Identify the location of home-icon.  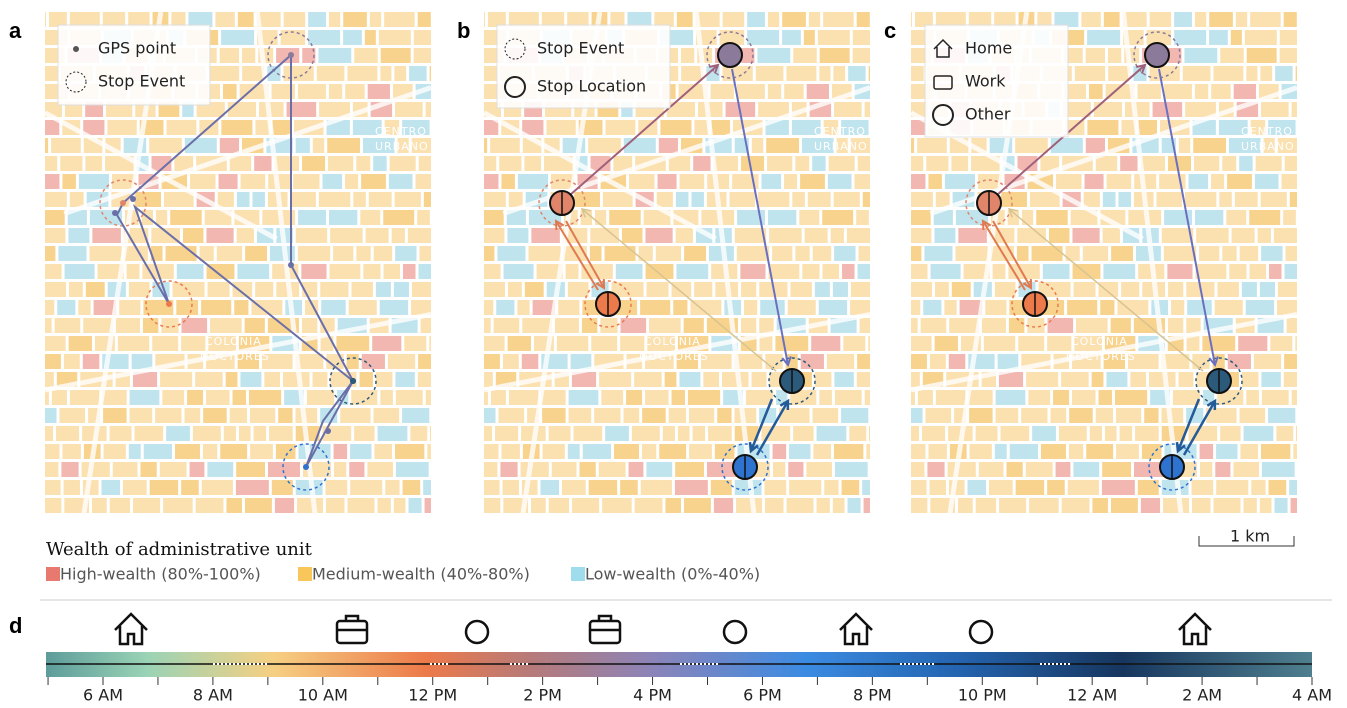
(856, 629).